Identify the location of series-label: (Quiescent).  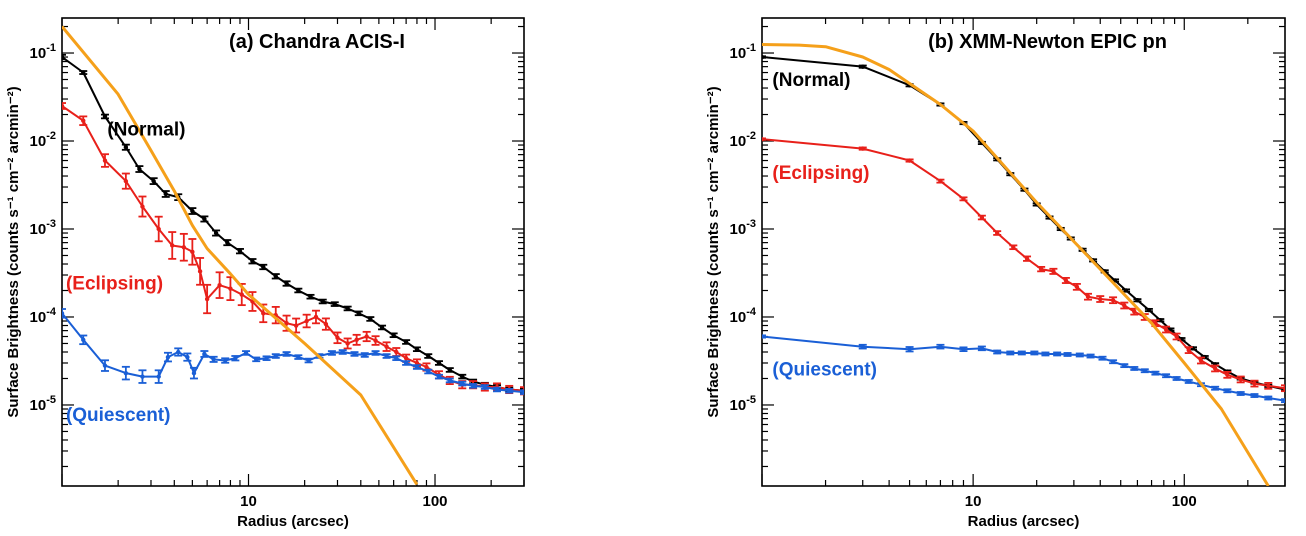
(118, 415).